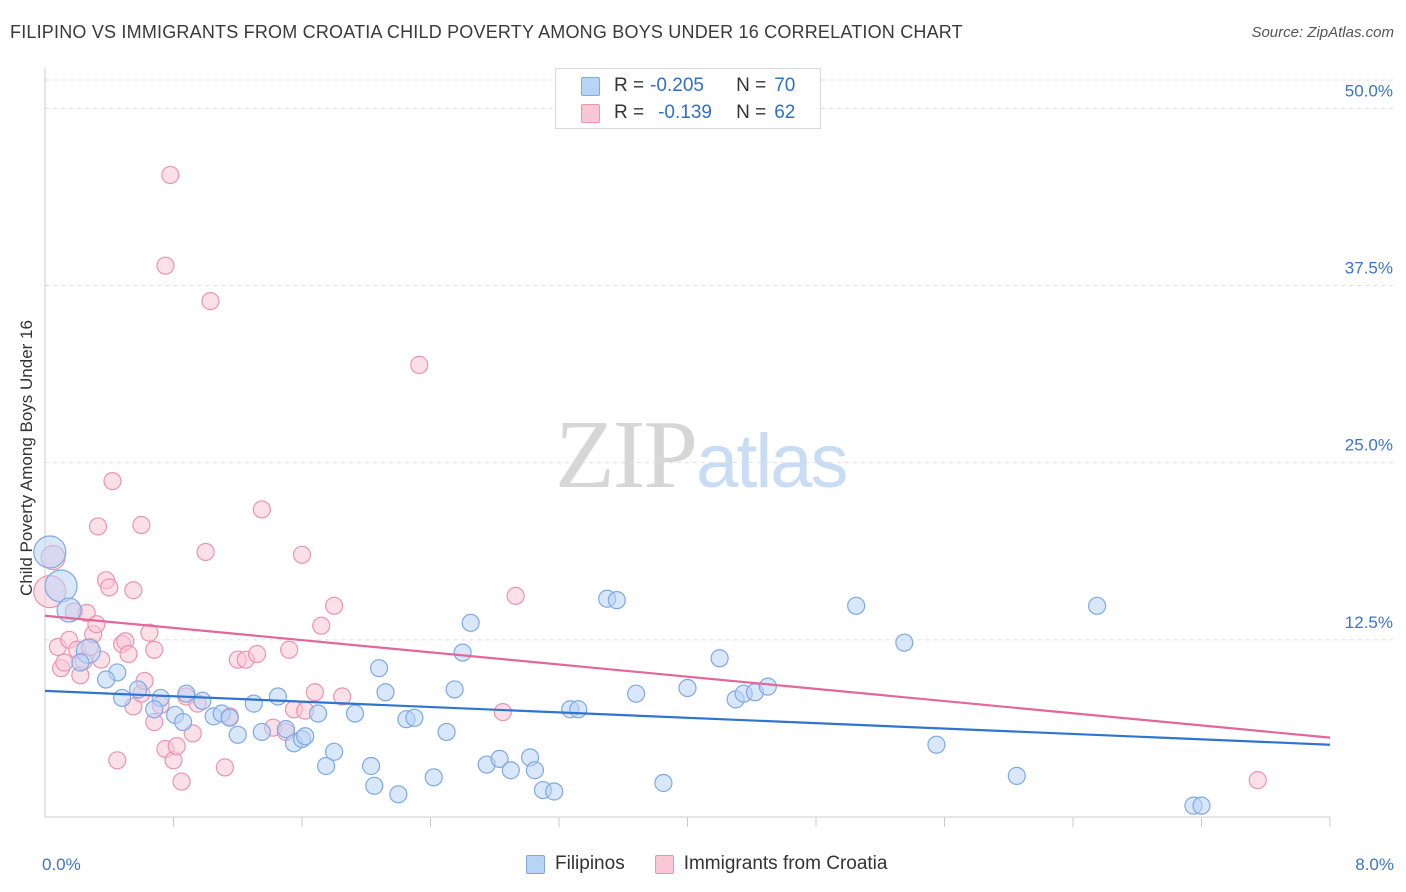 Image resolution: width=1406 pixels, height=892 pixels. I want to click on filipinos-trend-line, so click(687, 717).